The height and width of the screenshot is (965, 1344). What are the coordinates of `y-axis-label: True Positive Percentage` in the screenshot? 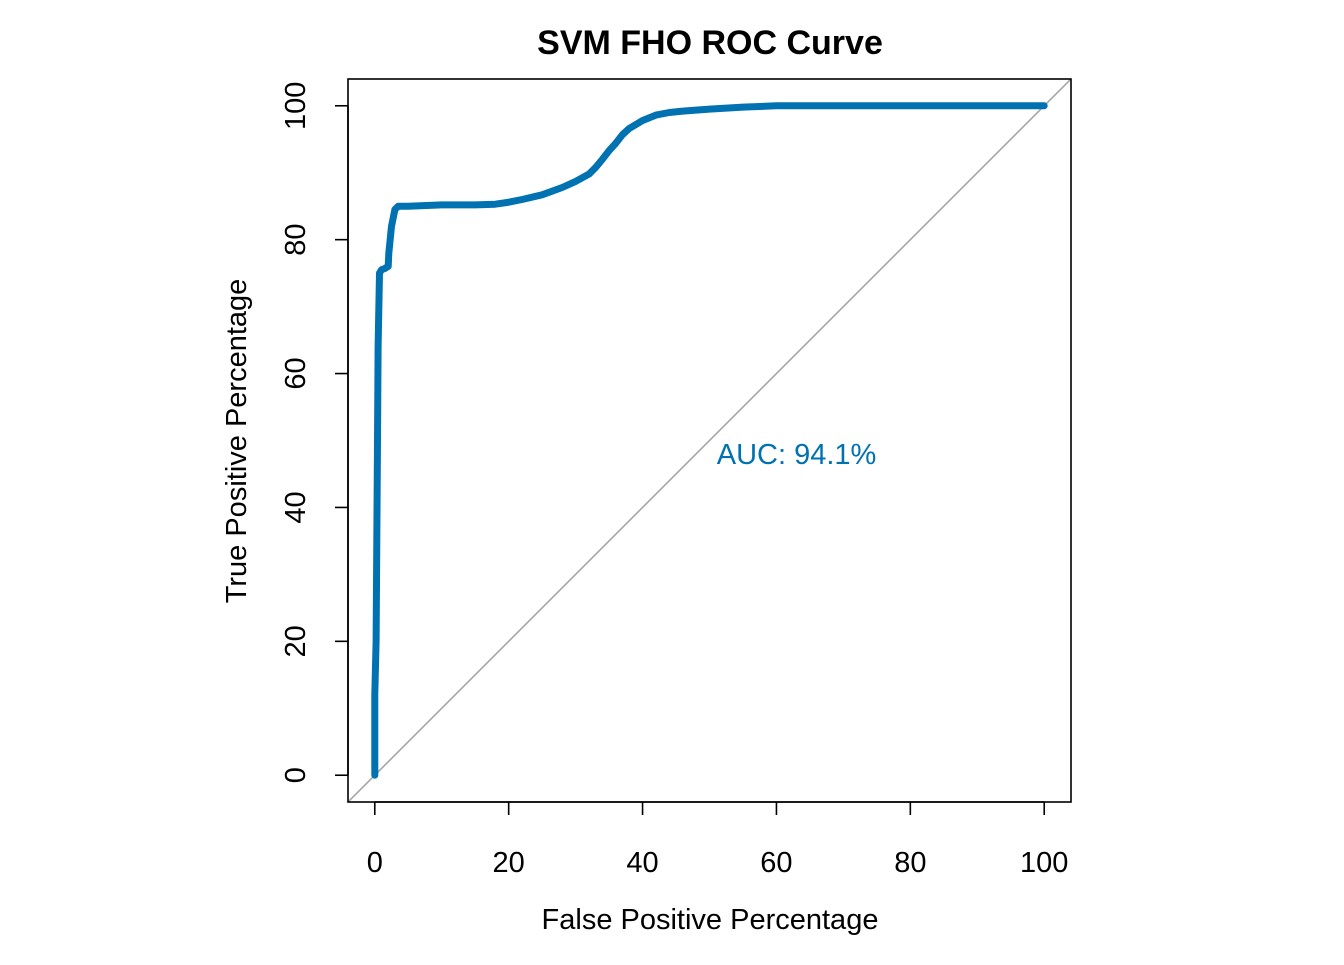 It's located at (237, 441).